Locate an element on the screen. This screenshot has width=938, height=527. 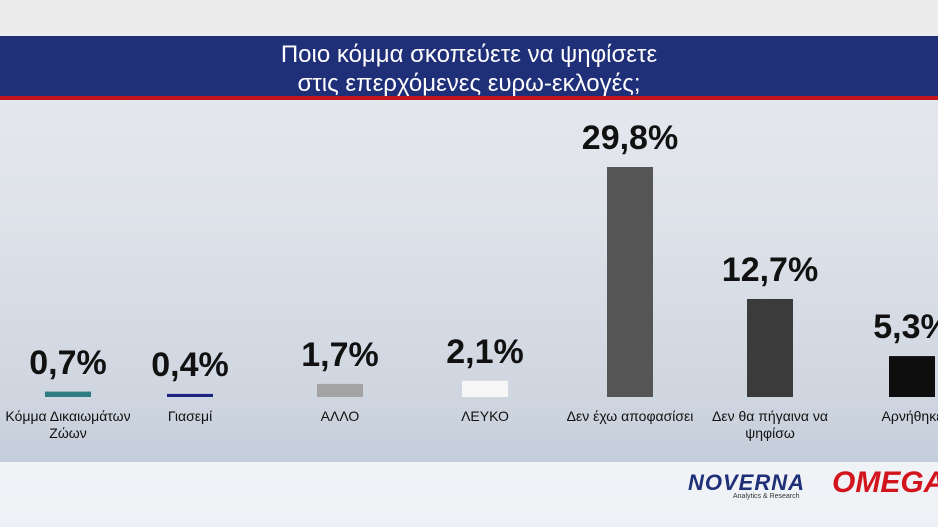
category-label: Δεν έχω αποφασίσει is located at coordinates (630, 416).